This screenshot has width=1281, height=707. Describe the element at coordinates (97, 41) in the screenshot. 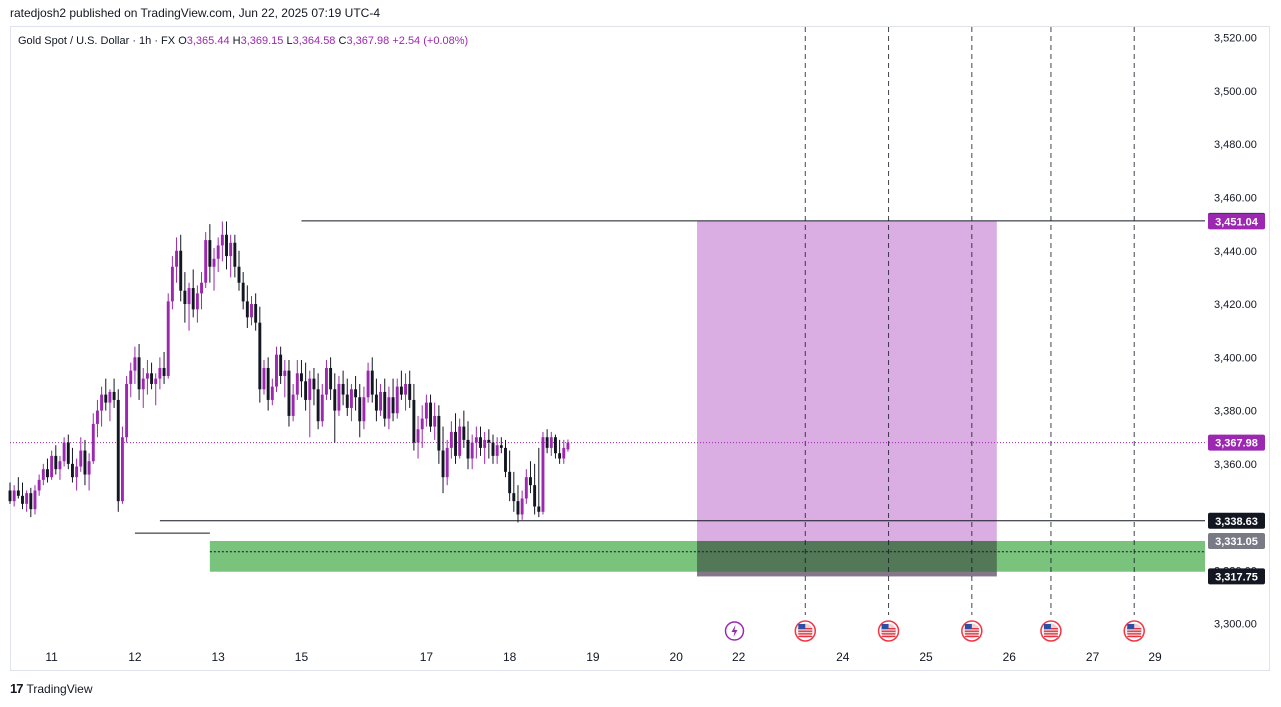

I see `symbol-label: Gold Spot / U.S. Dollar · 1h · FX` at that location.